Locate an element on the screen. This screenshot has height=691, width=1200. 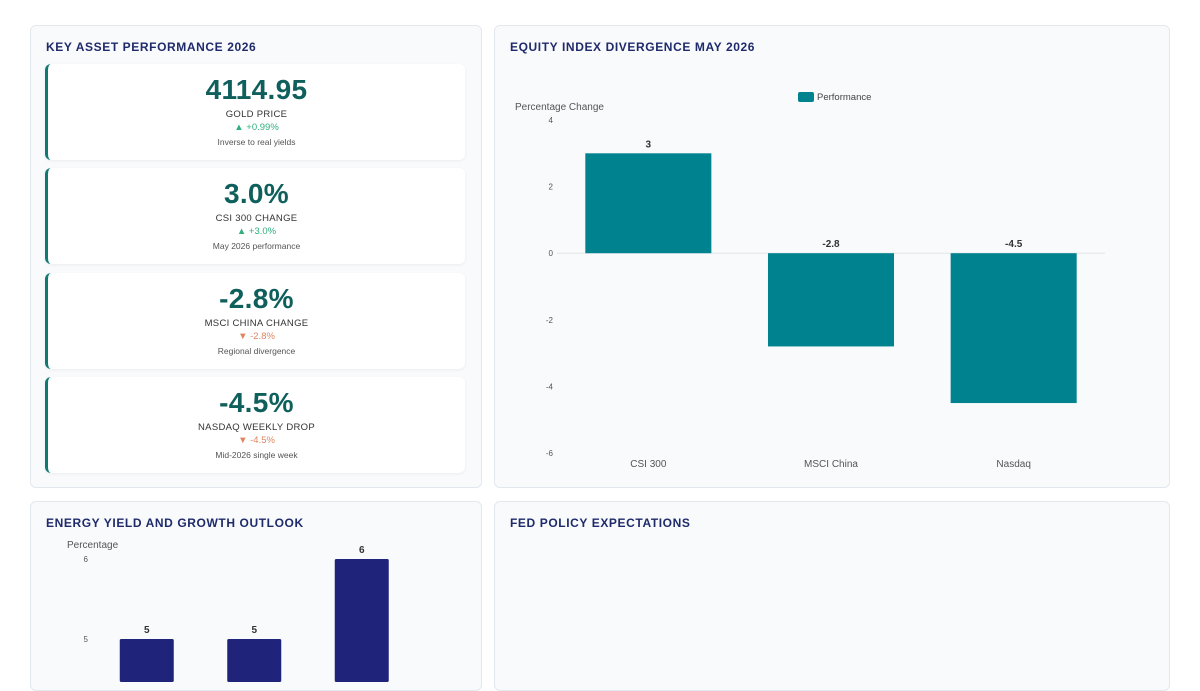
kpi-label: GOLD PRICE is located at coordinates (256, 114).